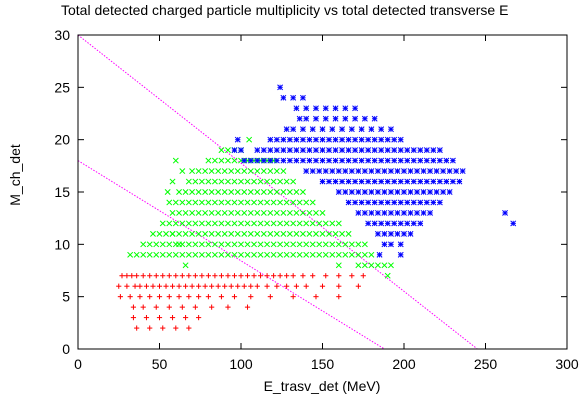 The image size is (585, 404). What do you see at coordinates (66, 297) in the screenshot?
I see `y-tick-label: 5` at bounding box center [66, 297].